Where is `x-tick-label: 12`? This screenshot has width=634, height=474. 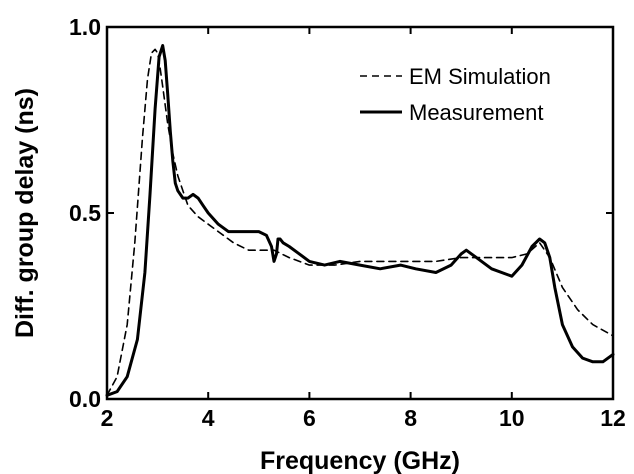
x-tick-label: 12 is located at coordinates (613, 418).